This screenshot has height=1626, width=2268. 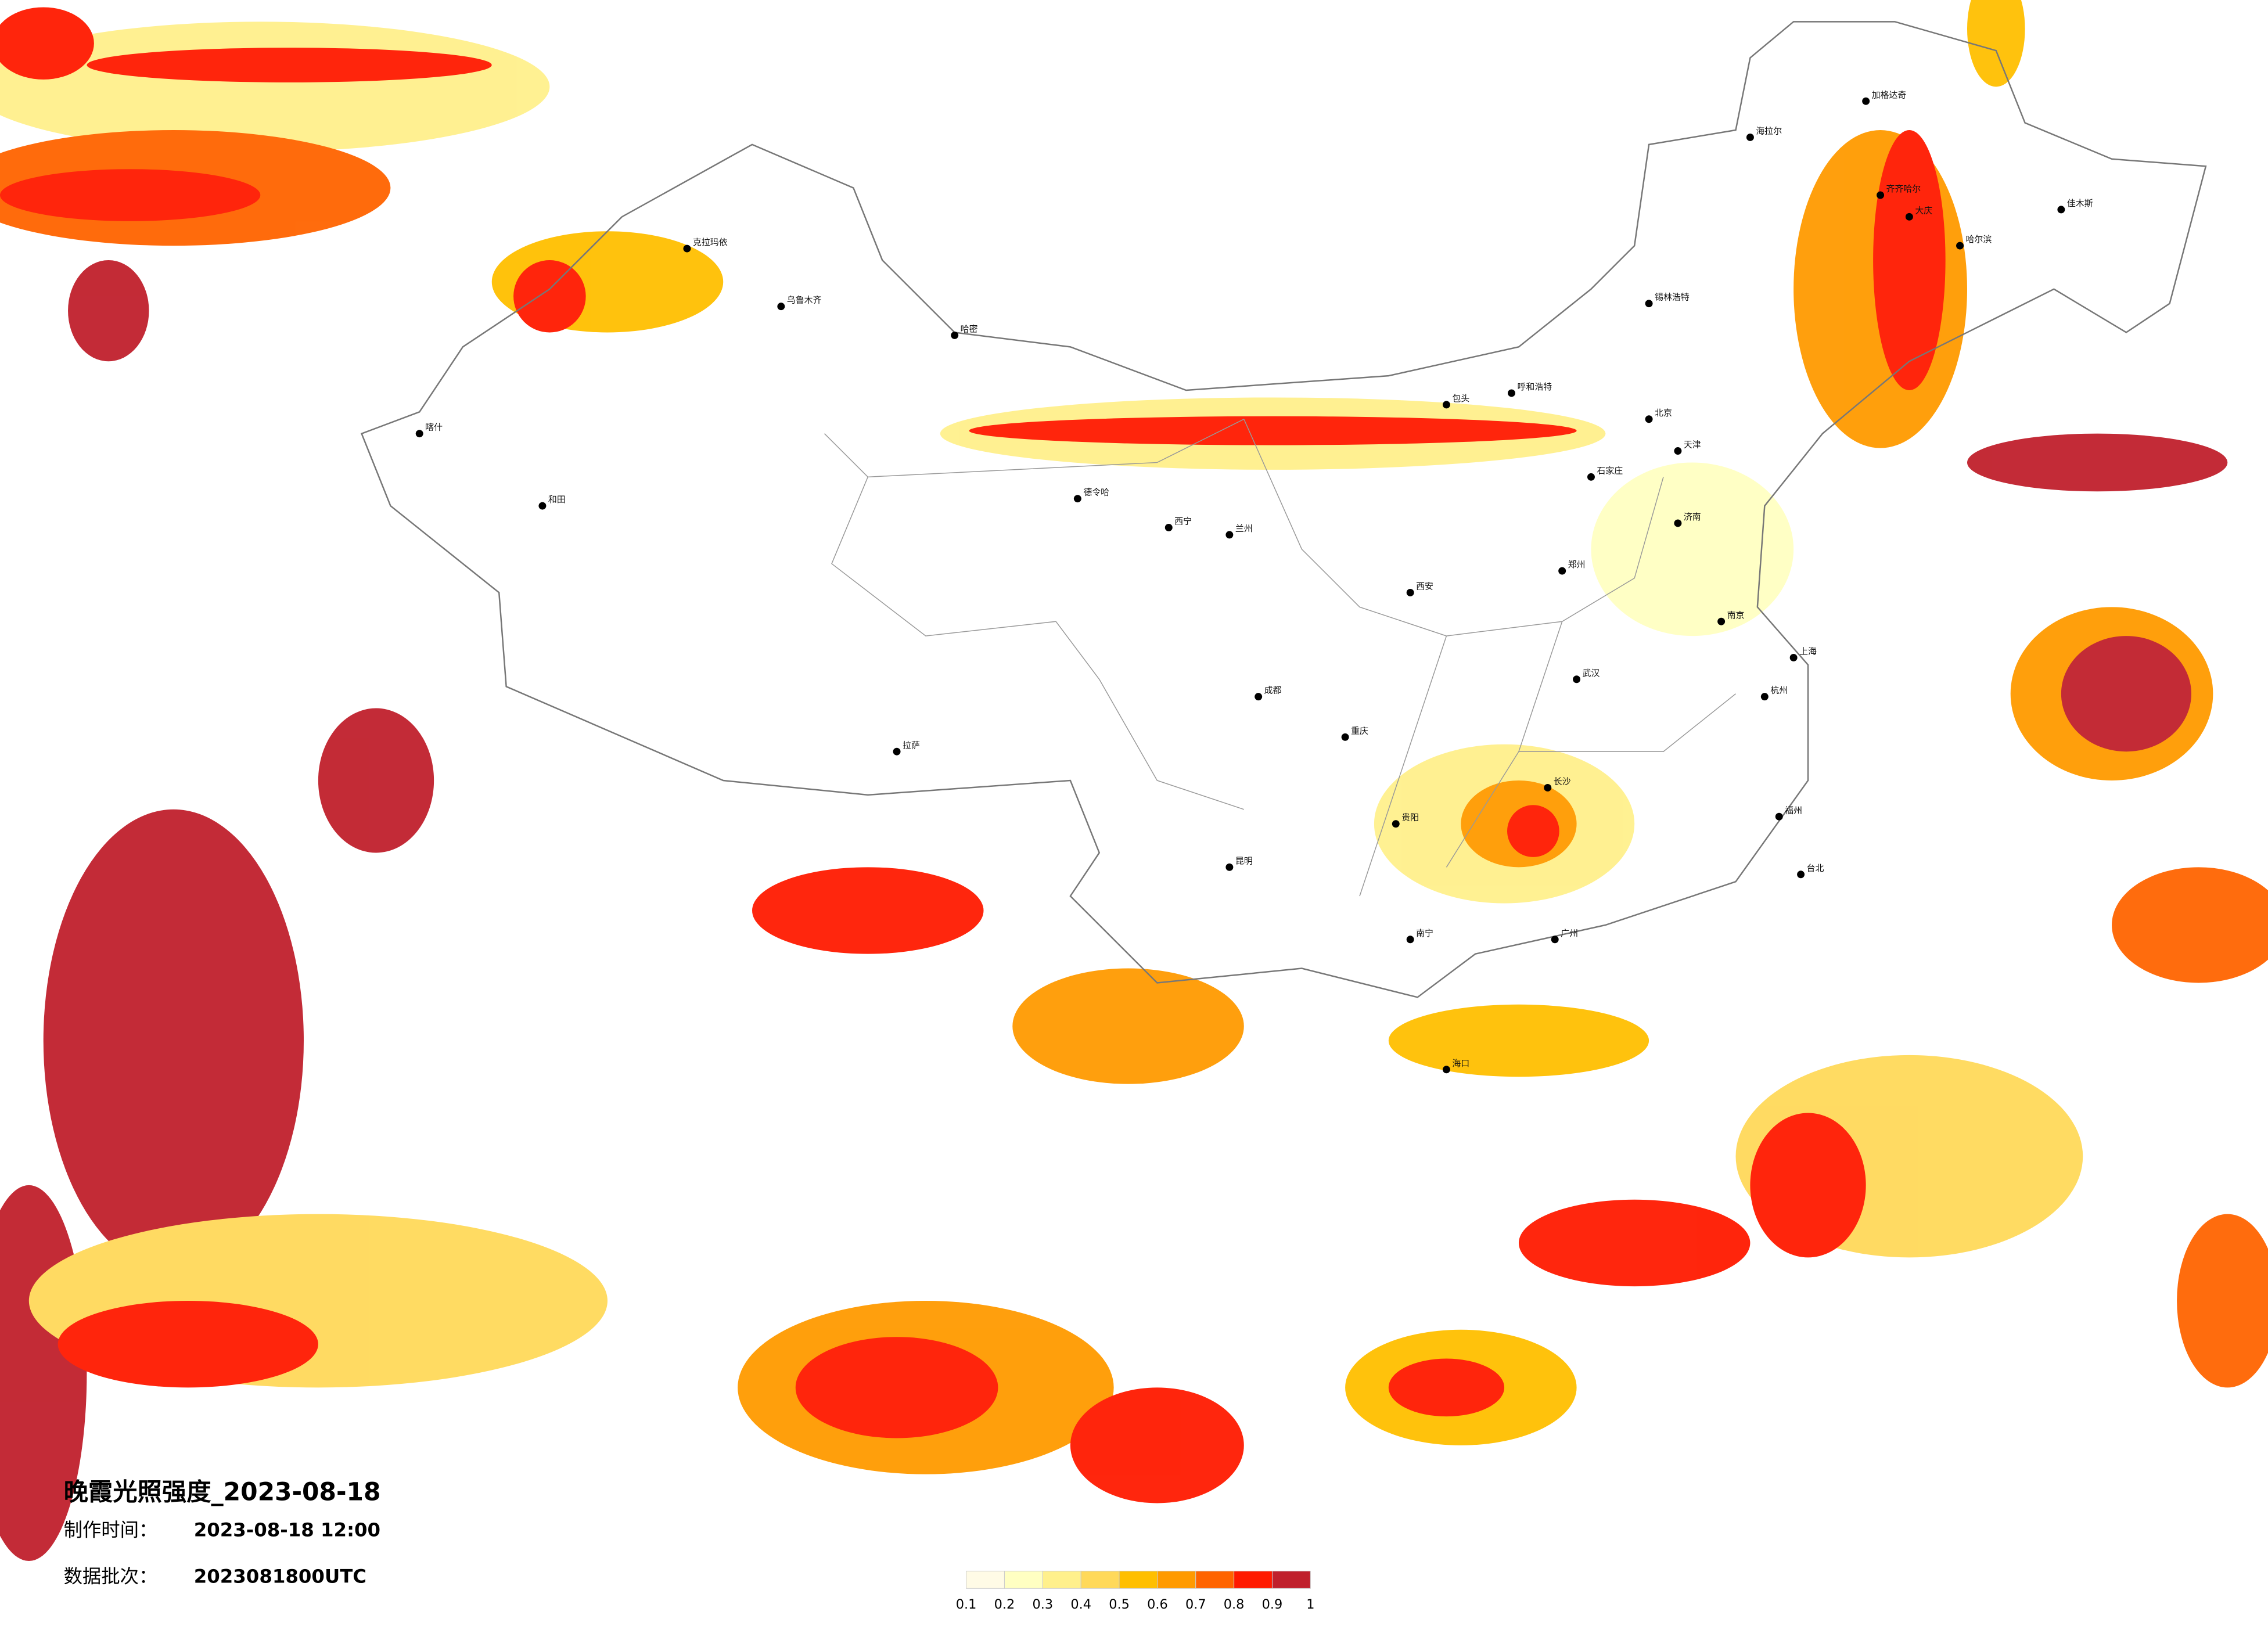 What do you see at coordinates (557, 499) in the screenshot?
I see `city-label: 和田` at bounding box center [557, 499].